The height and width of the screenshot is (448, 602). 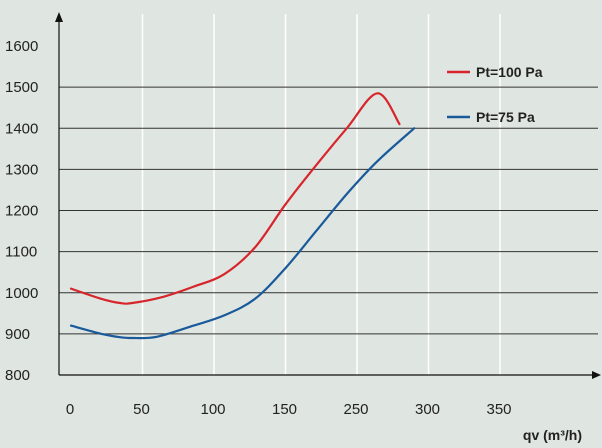 I want to click on legend-label: Pt=75 Pa, so click(x=505, y=117).